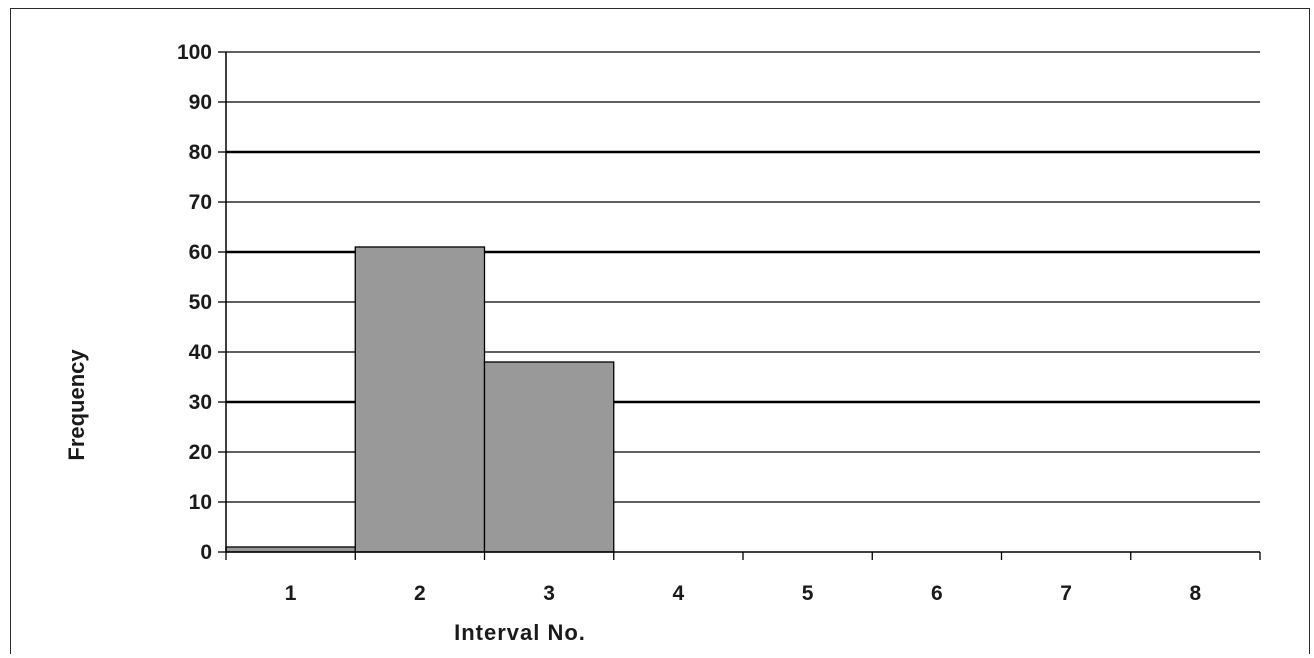 This screenshot has height=658, width=1314. What do you see at coordinates (200, 452) in the screenshot?
I see `y-tick-label-20: 20` at bounding box center [200, 452].